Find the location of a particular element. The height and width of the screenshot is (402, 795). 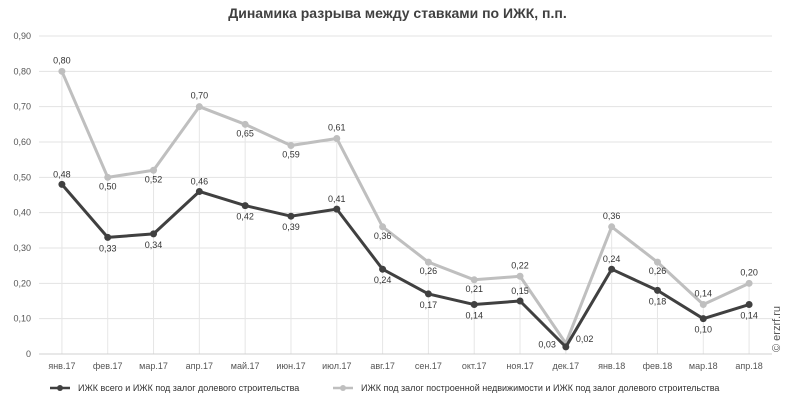

x-tick-label: дек.17 is located at coordinates (565, 366).